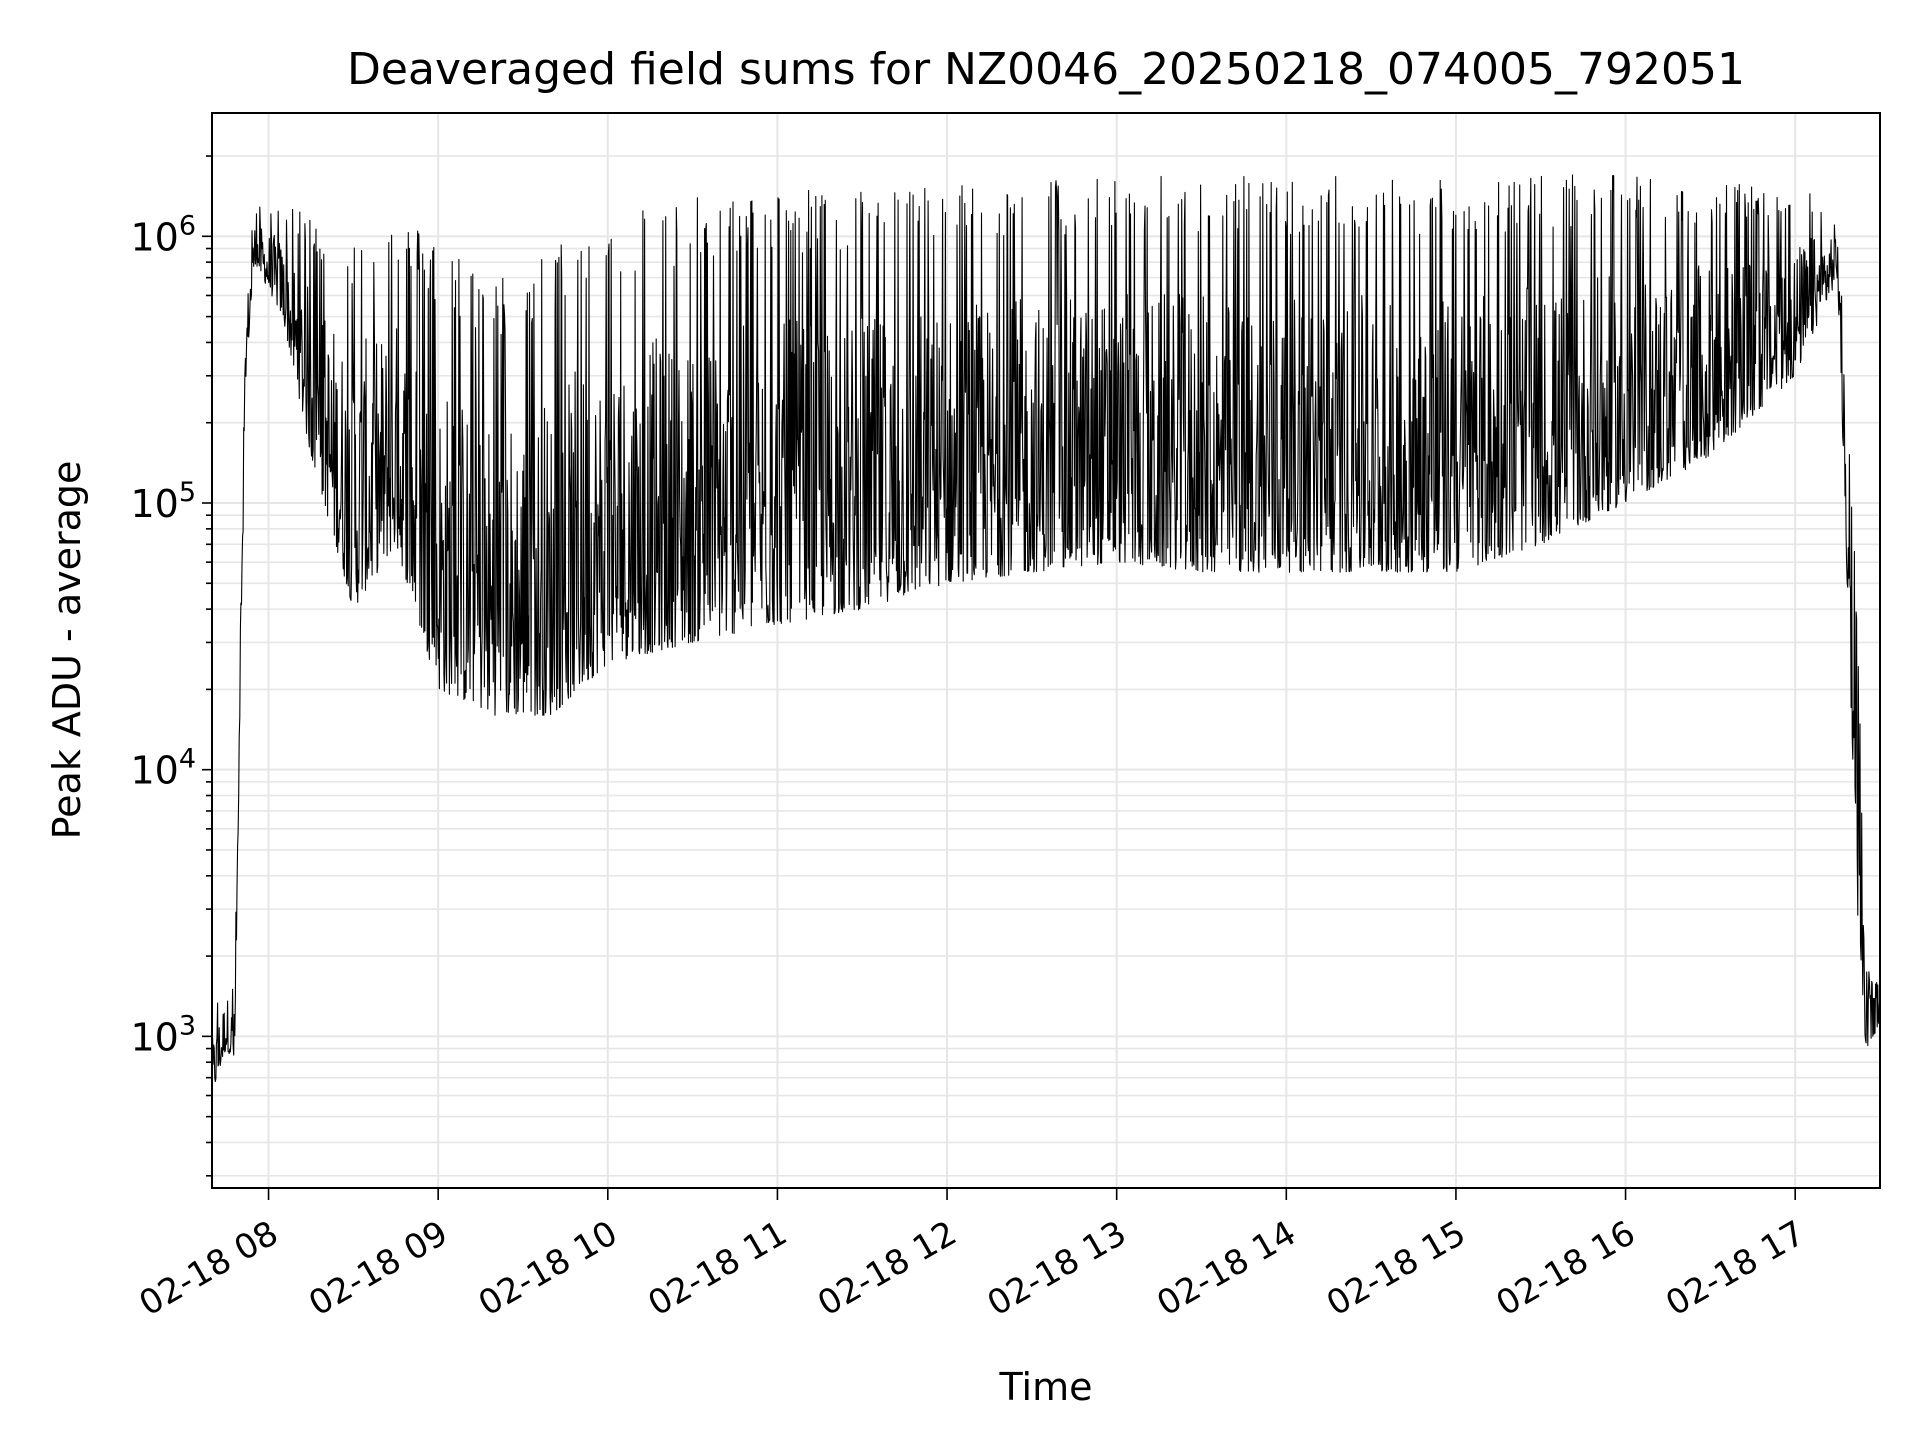  I want to click on x-axis-label: Time, so click(1046, 1387).